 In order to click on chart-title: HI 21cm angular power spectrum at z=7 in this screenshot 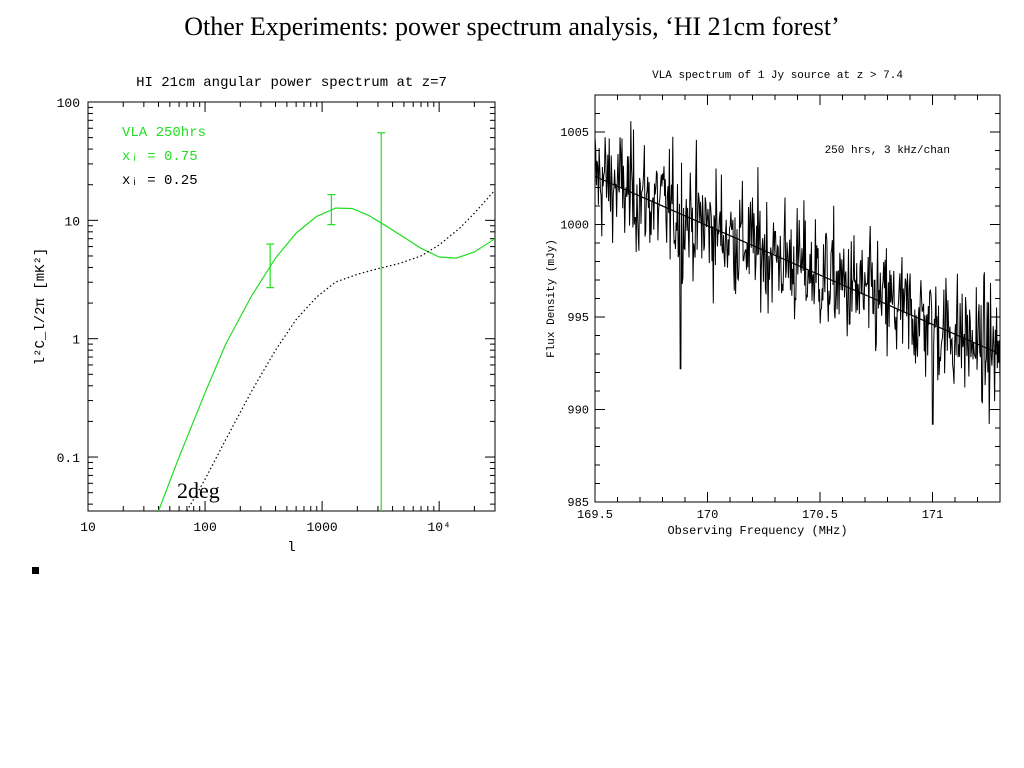, I will do `click(291, 83)`.